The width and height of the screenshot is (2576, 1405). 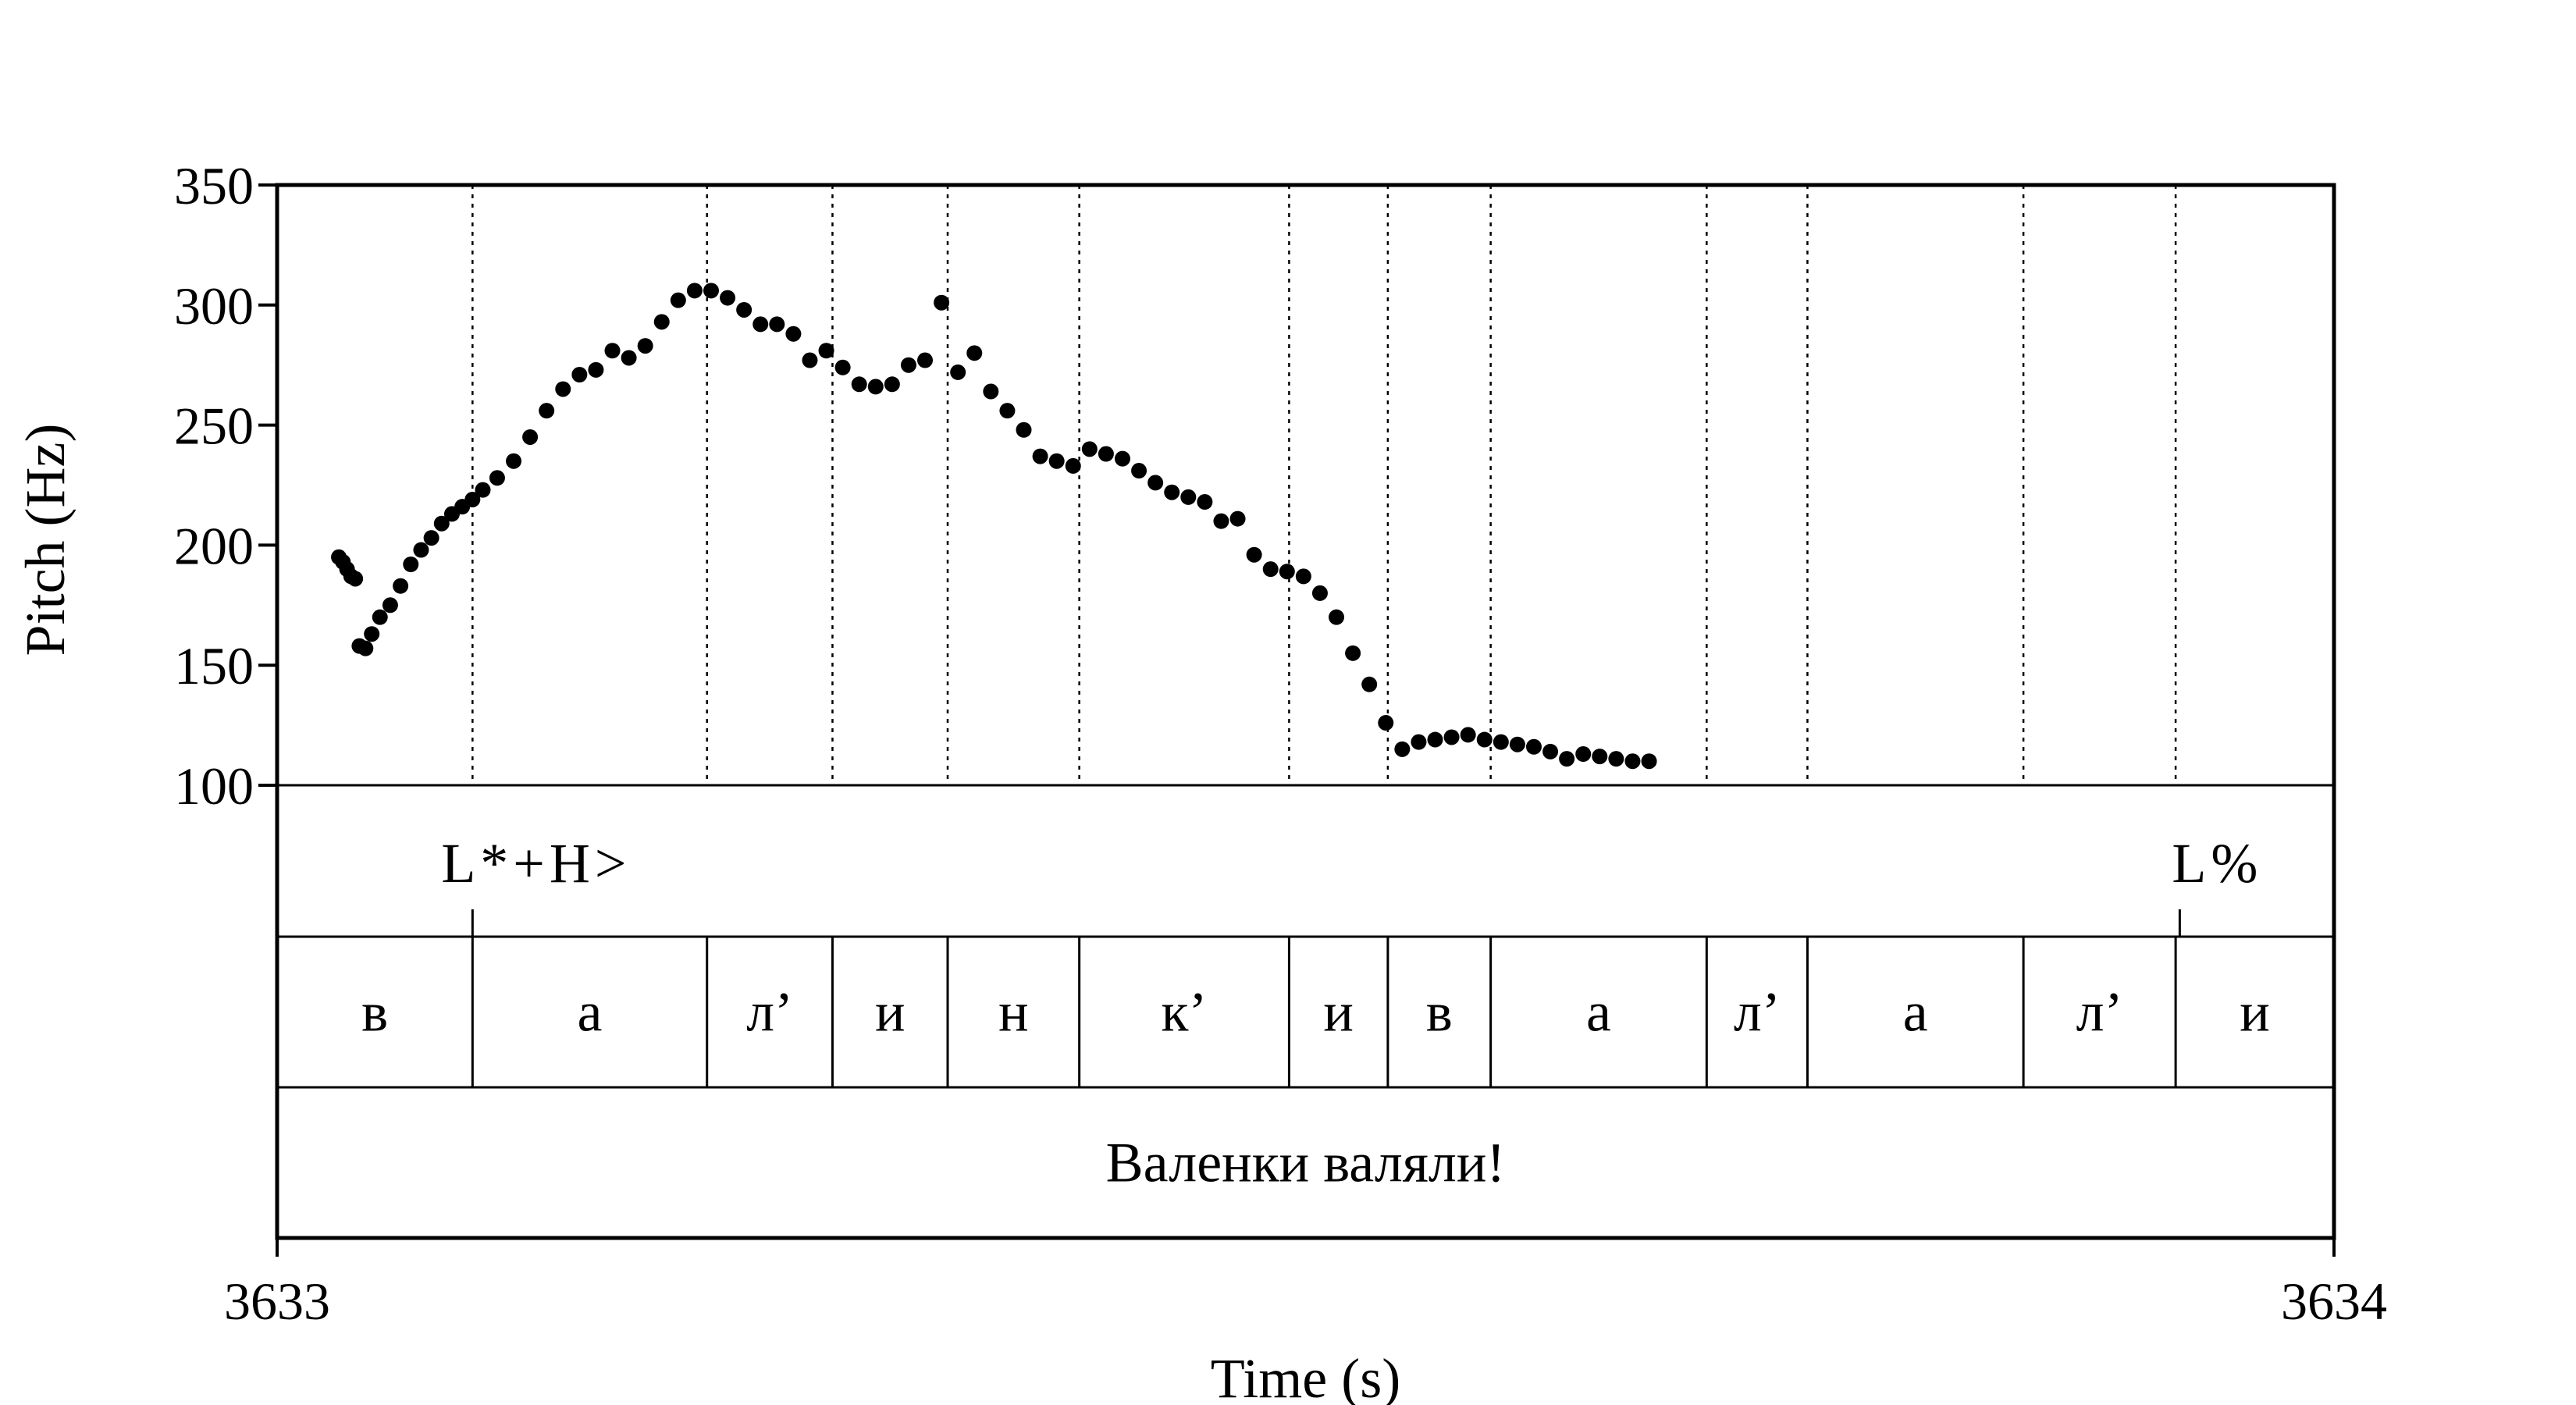 What do you see at coordinates (214, 306) in the screenshot?
I see `y-tick-label: 300` at bounding box center [214, 306].